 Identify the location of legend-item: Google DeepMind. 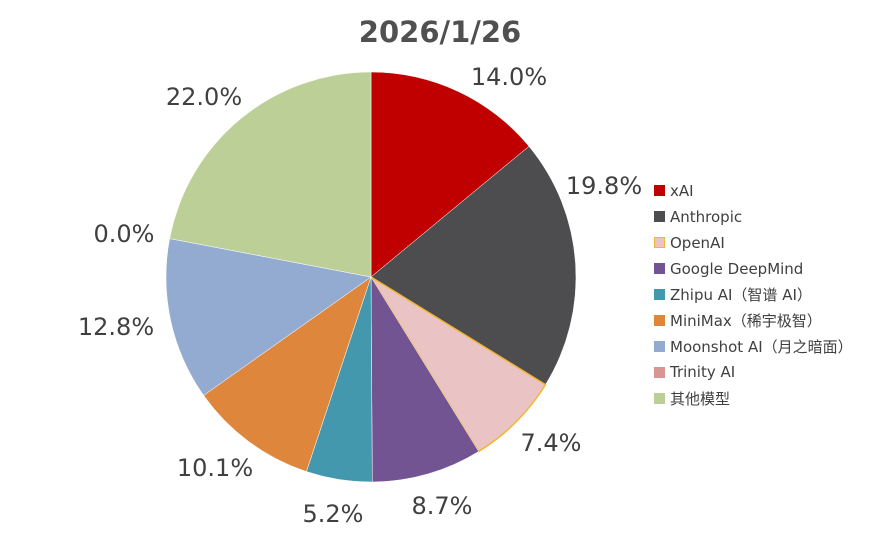
(753, 269).